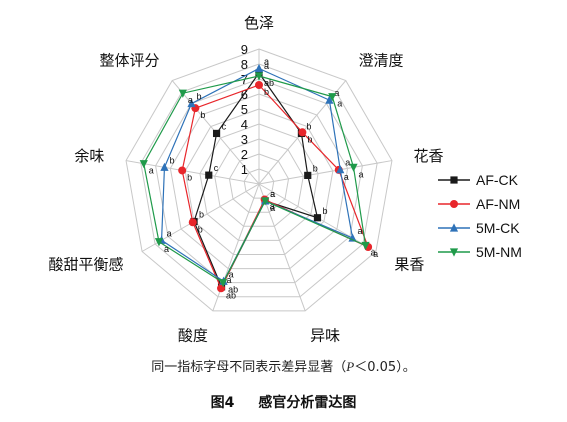 This screenshot has height=422, width=567. I want to click on scale-tick-label: 5, so click(244, 109).